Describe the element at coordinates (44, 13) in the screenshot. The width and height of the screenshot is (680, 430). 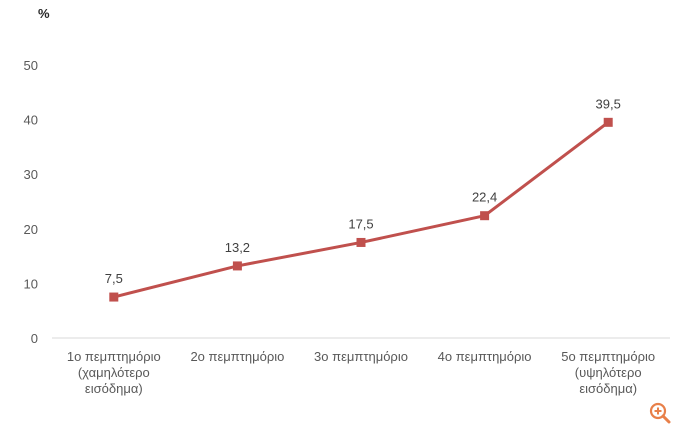
I see `y-unit-label: %` at that location.